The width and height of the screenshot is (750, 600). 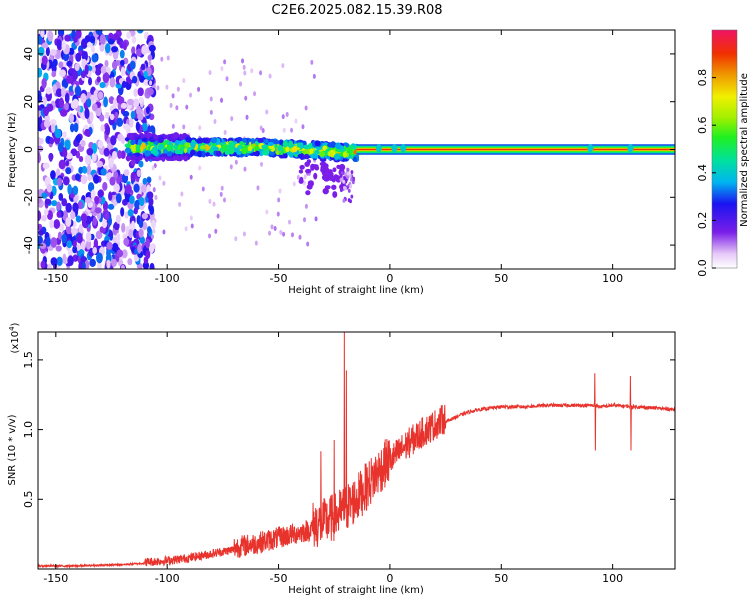 I want to click on snr-x-tick-label: -50, so click(x=279, y=578).